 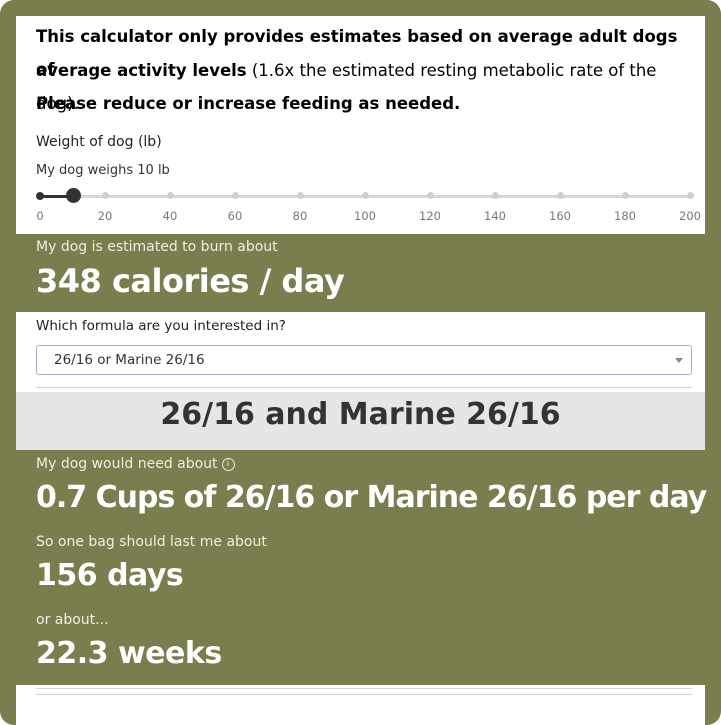 I want to click on slider-tick-label: 60, so click(x=235, y=216).